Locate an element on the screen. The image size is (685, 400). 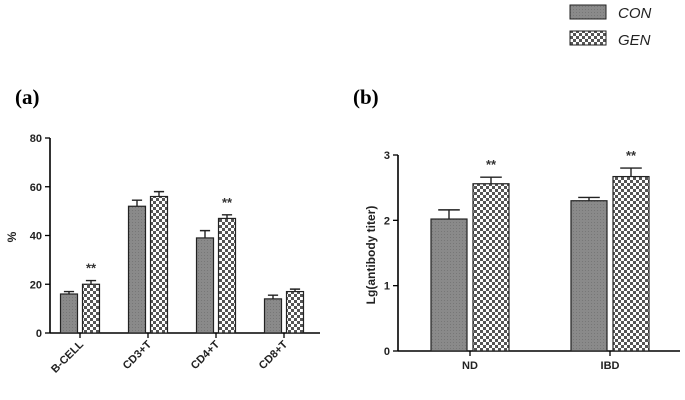
bar-con-cd8-t is located at coordinates (273, 316).